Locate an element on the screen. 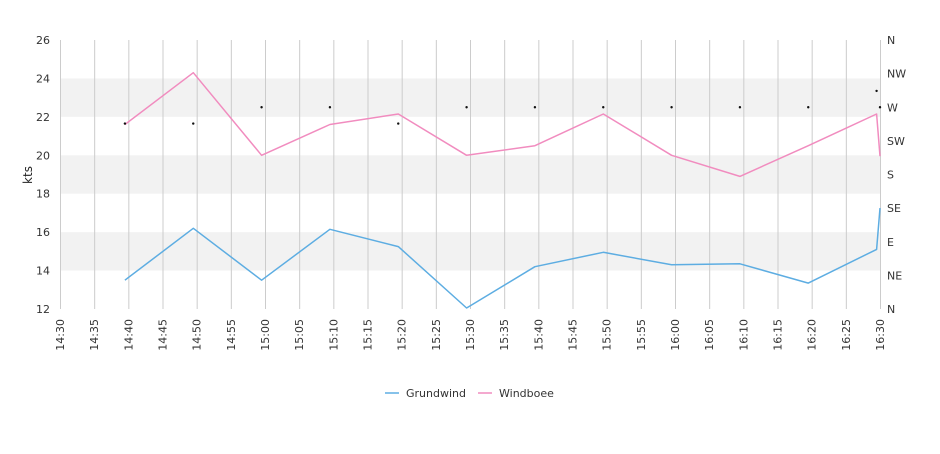 The image size is (940, 454). y-tick-label: 22 is located at coordinates (43, 117).